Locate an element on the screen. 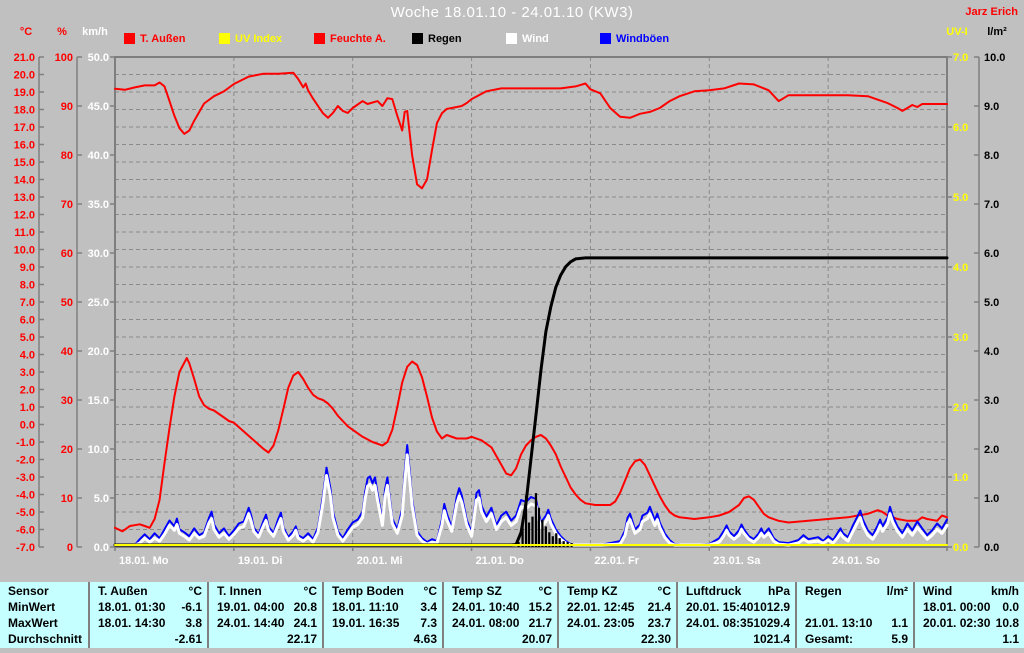 The image size is (1024, 653). table-row: 22.01. 12:45 21.4 is located at coordinates (619, 607).